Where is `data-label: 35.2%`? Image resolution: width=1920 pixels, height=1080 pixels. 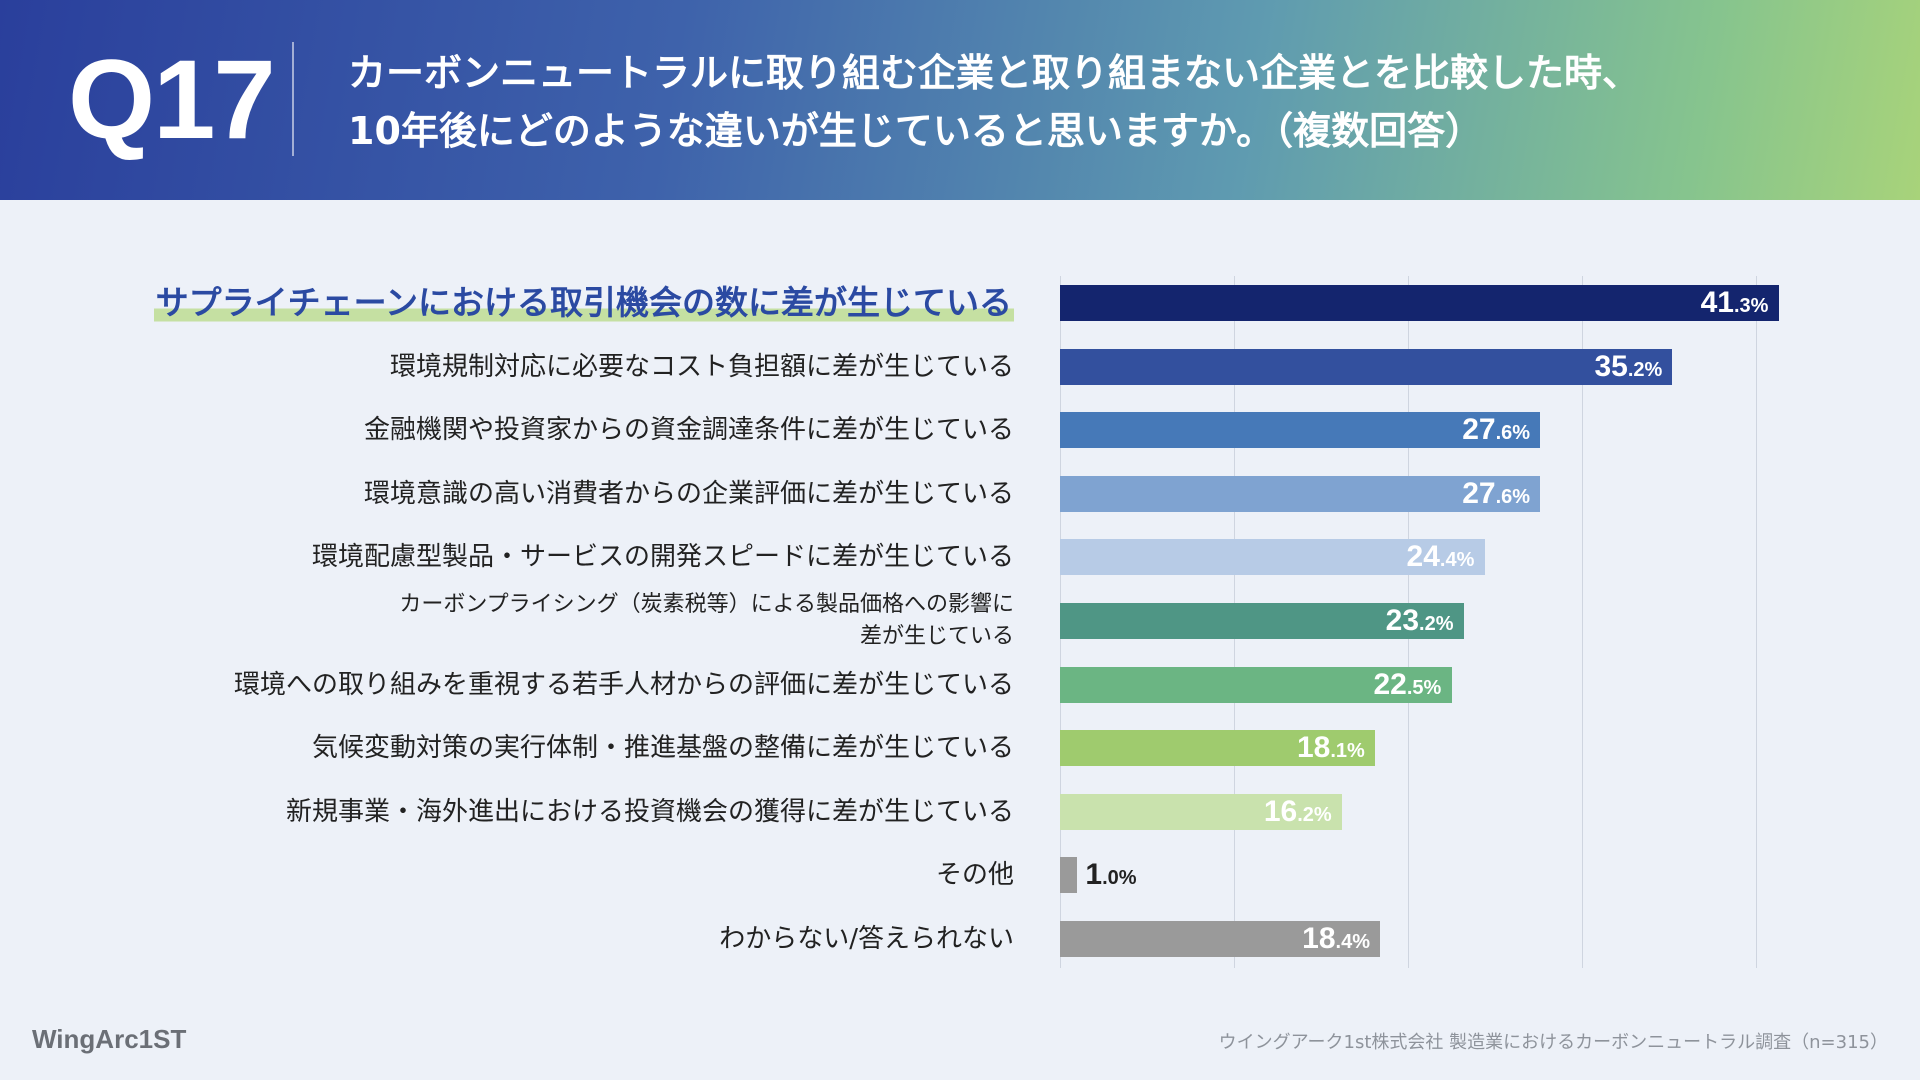 data-label: 35.2% is located at coordinates (1628, 366).